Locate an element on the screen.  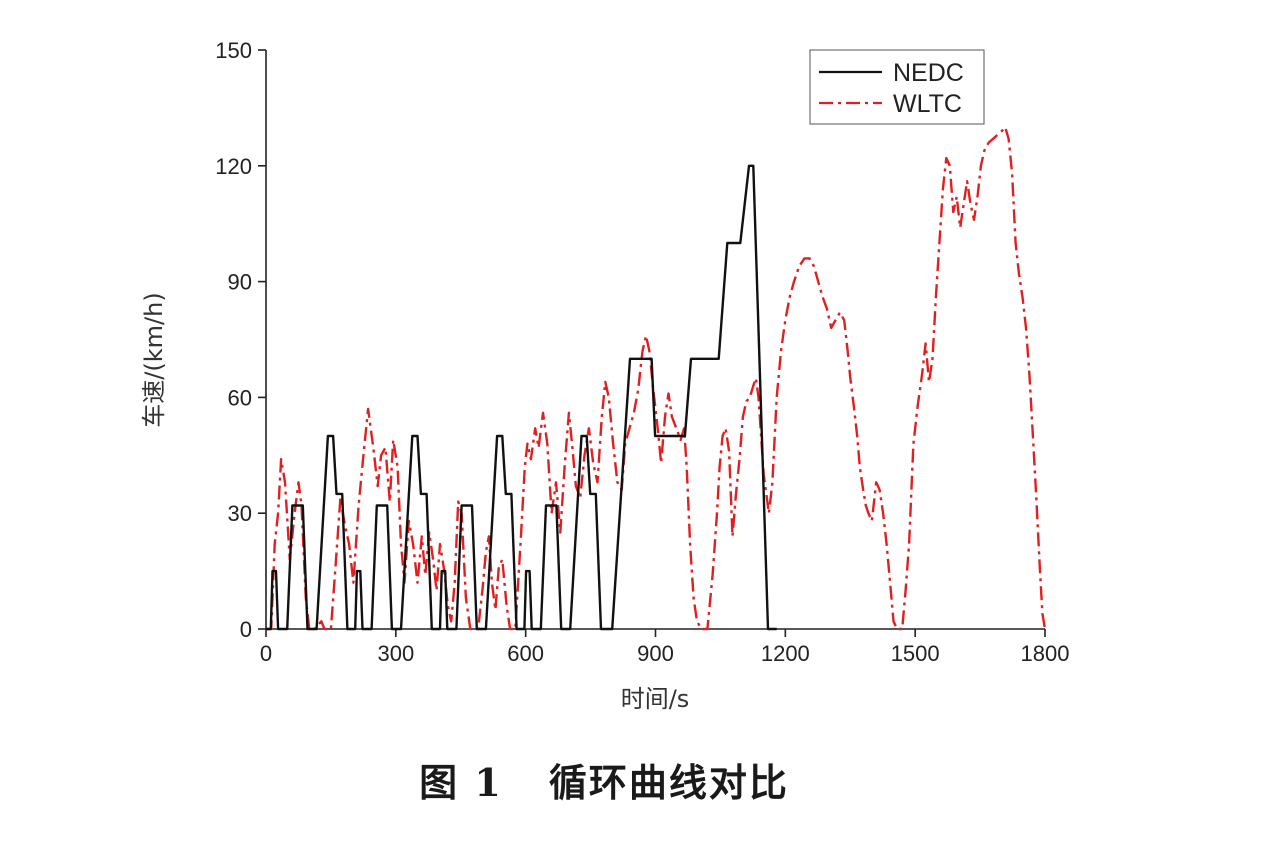
legend-label-nedc: NEDC is located at coordinates (928, 73).